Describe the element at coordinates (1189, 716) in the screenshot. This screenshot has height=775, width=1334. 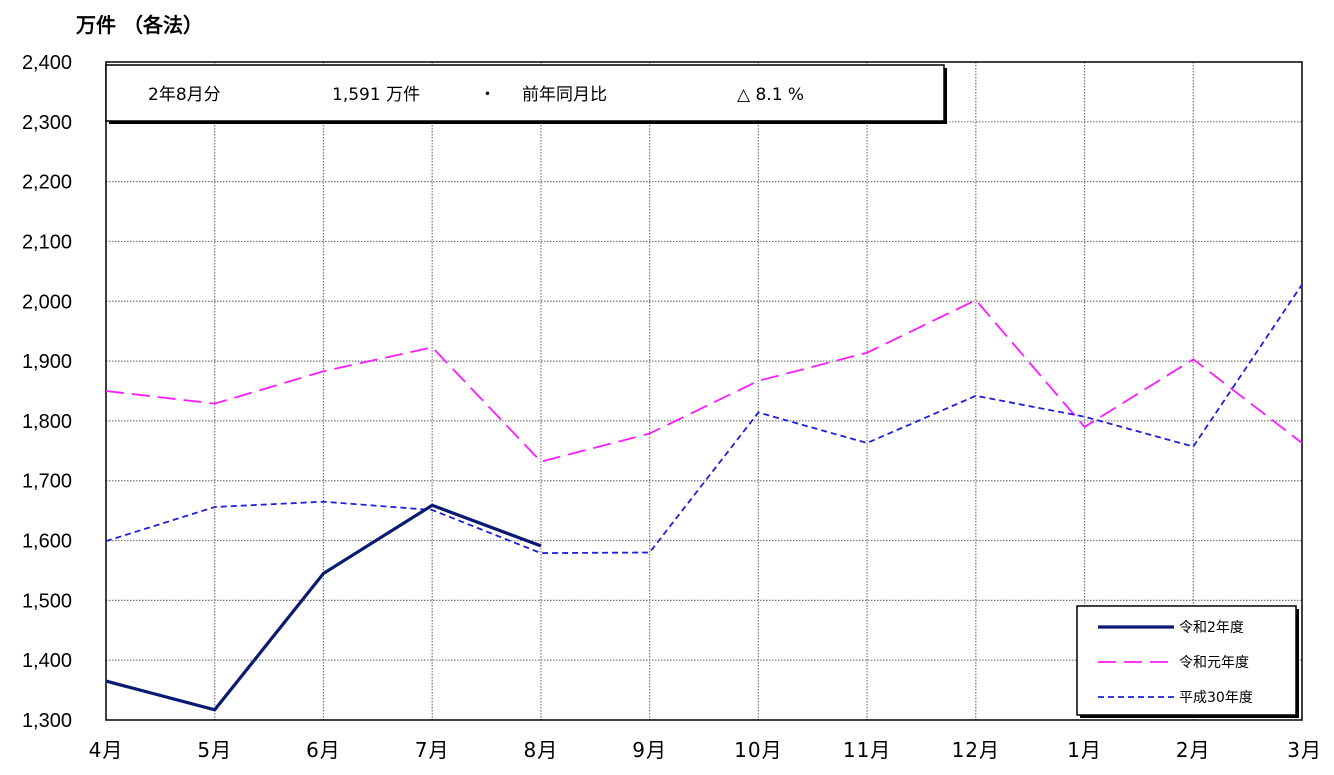
I see `legend-shadow-bottom` at that location.